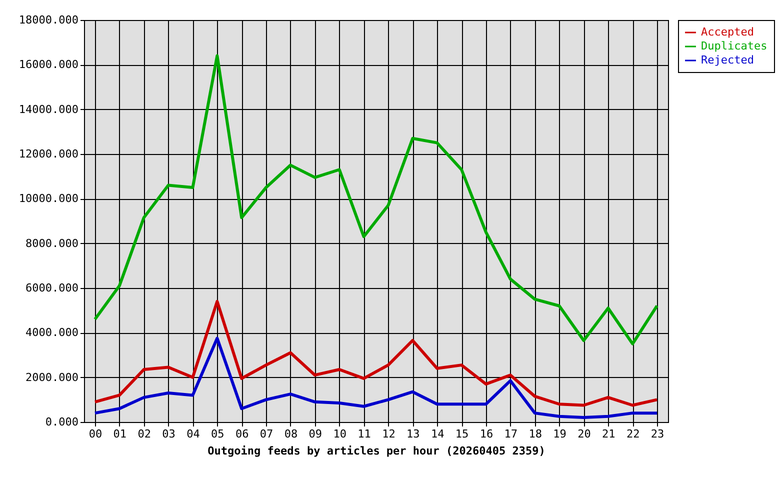  Describe the element at coordinates (267, 434) in the screenshot. I see `x-tick-label: 07` at that location.